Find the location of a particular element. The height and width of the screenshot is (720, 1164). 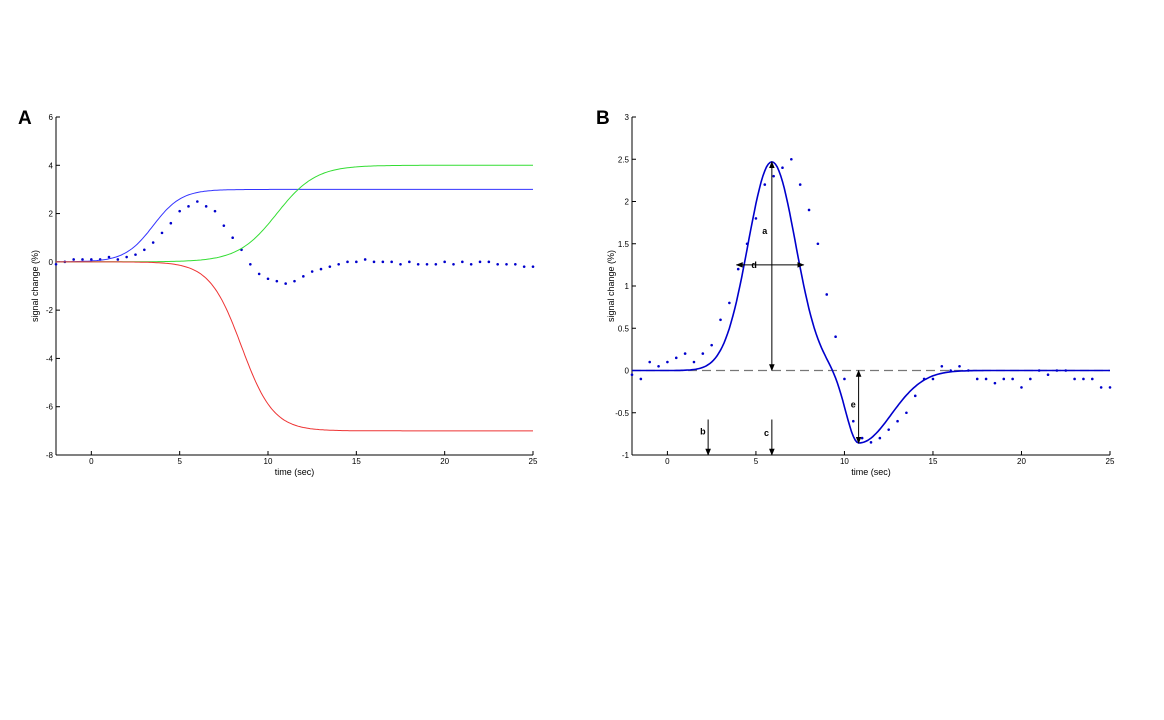

annotation-label-d: d is located at coordinates (754, 265).